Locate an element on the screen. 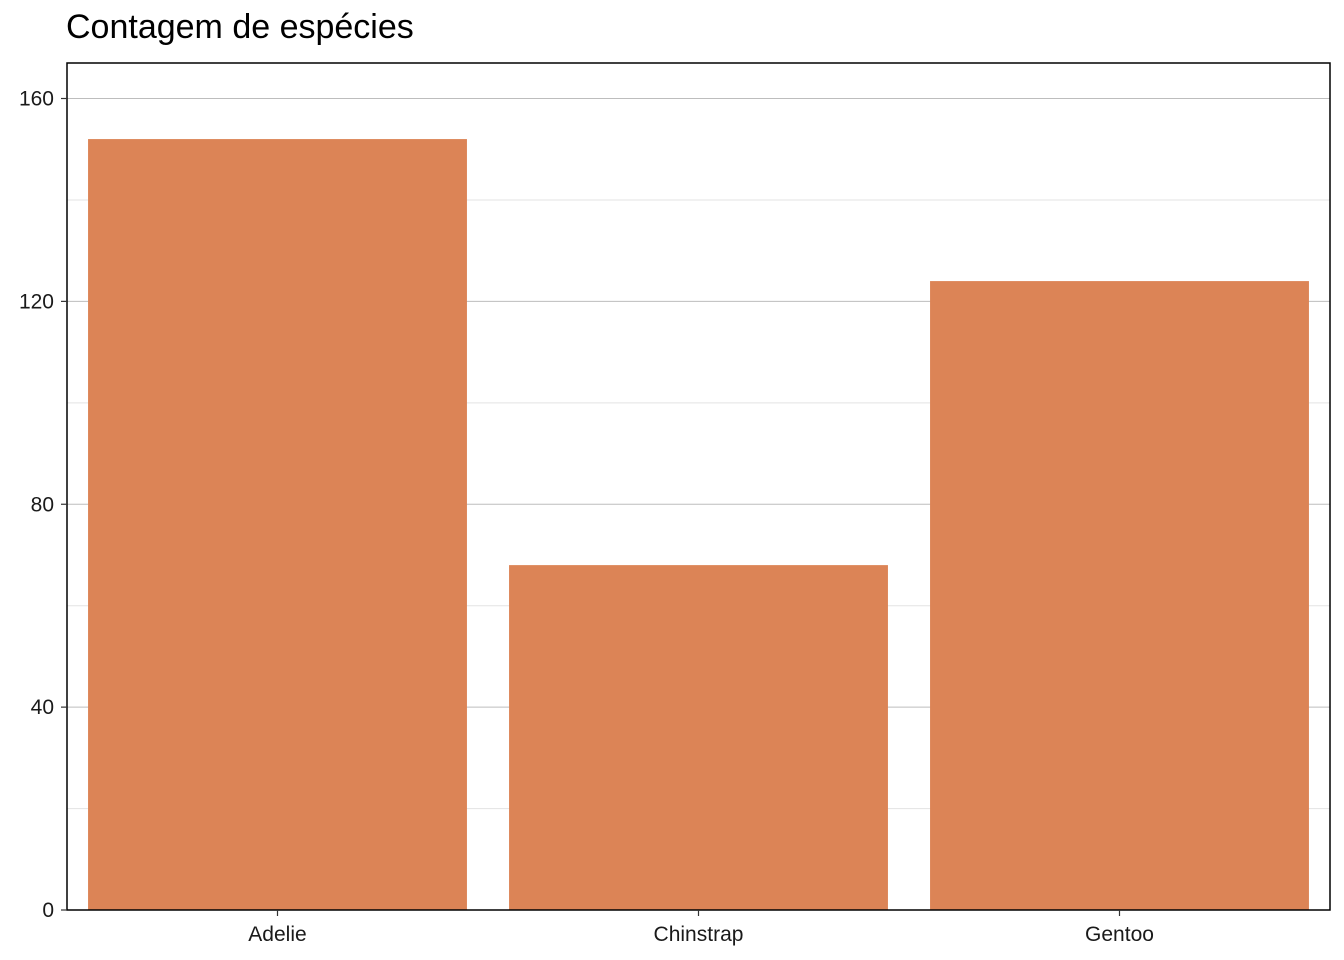 The height and width of the screenshot is (960, 1344). y-axis-ticks: 0 40 80 120 160 is located at coordinates (43, 505).